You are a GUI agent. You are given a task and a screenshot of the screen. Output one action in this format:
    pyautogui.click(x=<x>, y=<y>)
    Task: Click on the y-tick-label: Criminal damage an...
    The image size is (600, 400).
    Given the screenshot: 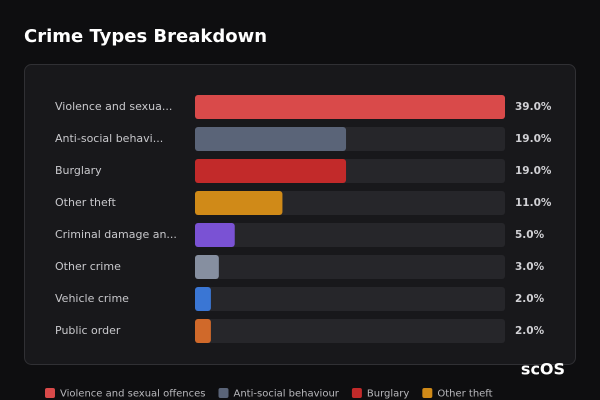 What is the action you would take?
    pyautogui.click(x=116, y=234)
    